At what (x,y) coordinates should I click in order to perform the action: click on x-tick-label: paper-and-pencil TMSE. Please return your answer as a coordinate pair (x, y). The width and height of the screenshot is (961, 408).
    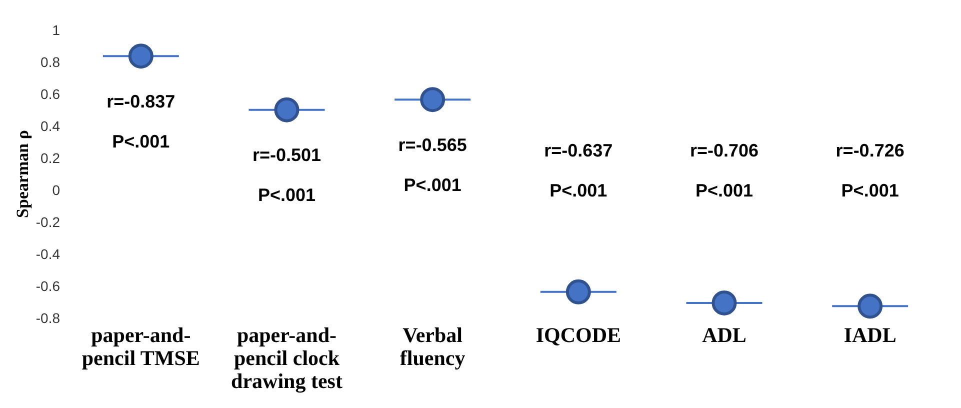
    Looking at the image, I should click on (141, 346).